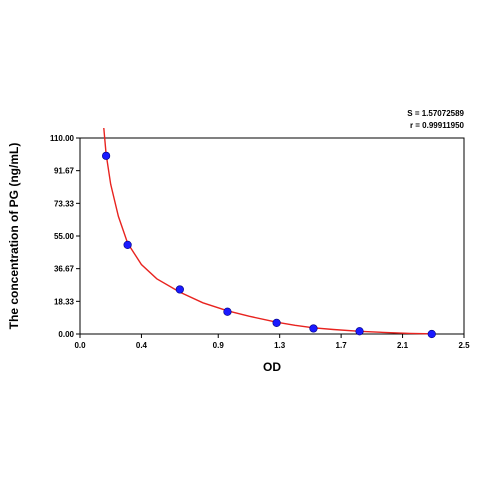 This screenshot has height=480, width=480. What do you see at coordinates (280, 345) in the screenshot?
I see `x-tick-label: 1.3` at bounding box center [280, 345].